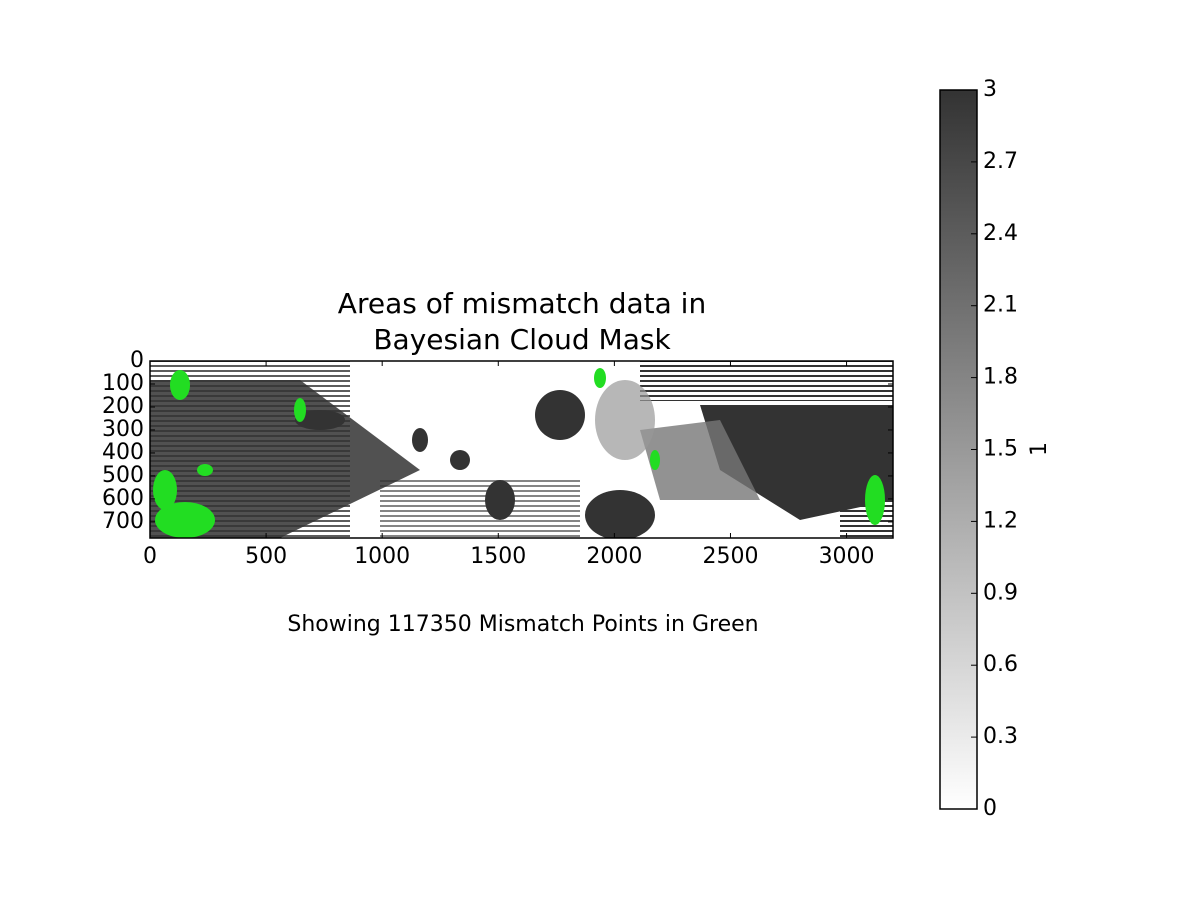 The height and width of the screenshot is (900, 1200). Describe the element at coordinates (123, 452) in the screenshot. I see `y-tick-label: 400` at that location.